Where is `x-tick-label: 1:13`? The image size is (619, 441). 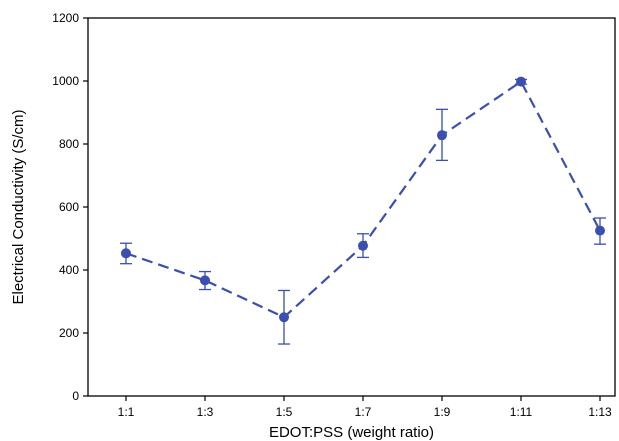
x-tick-label: 1:13 is located at coordinates (600, 412).